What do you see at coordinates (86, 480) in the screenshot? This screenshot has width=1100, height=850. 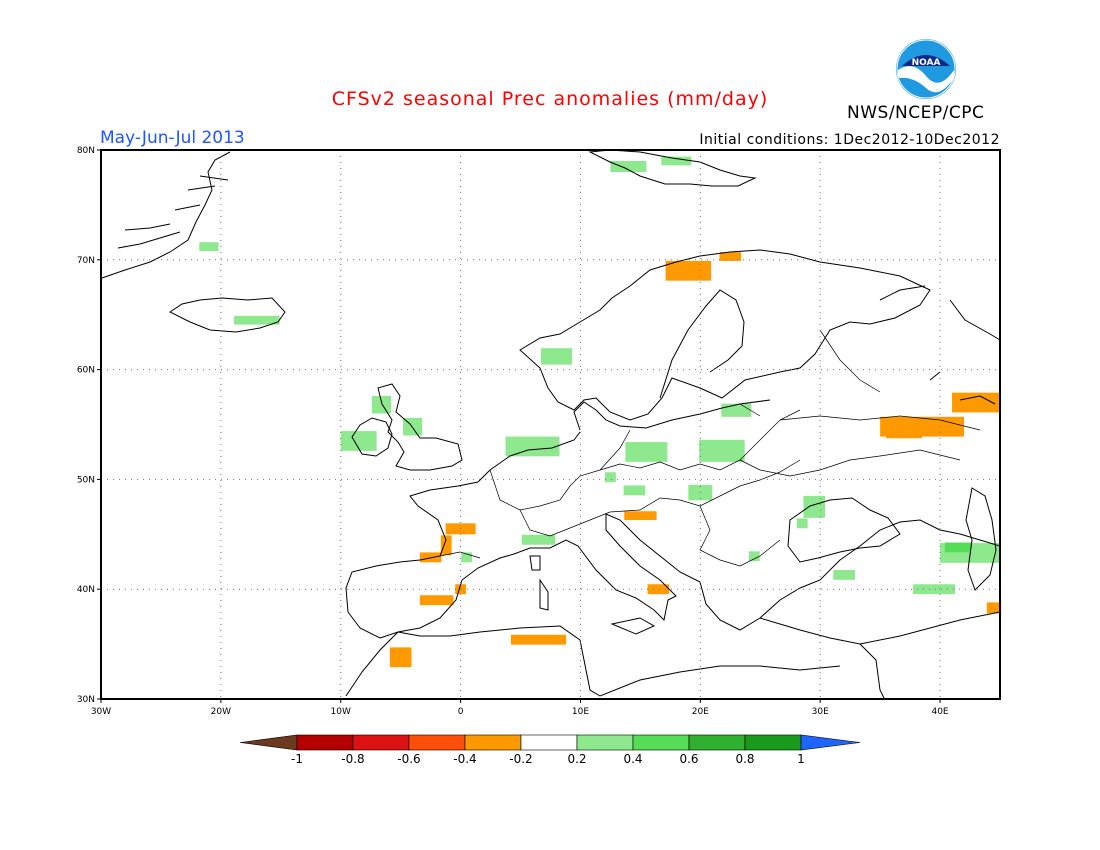 I see `y-tick-label: 50N` at bounding box center [86, 480].